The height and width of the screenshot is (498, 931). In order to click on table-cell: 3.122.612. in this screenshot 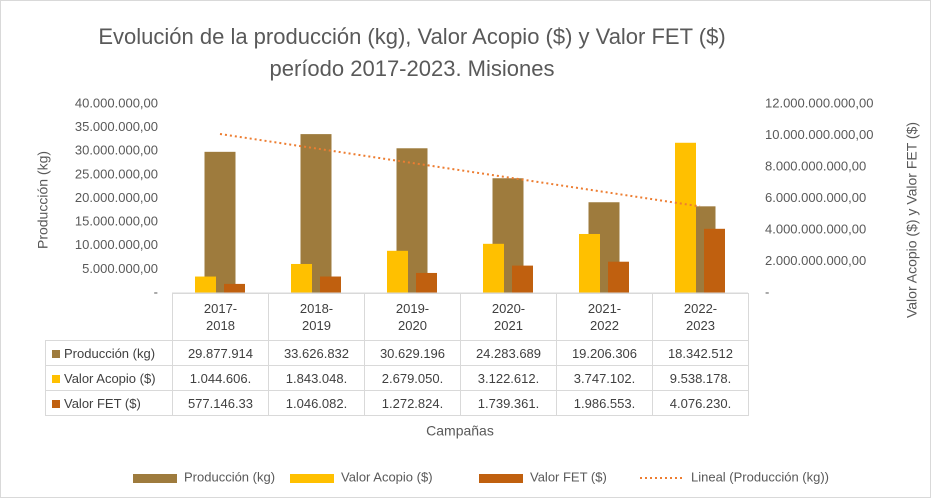, I will do `click(508, 378)`.